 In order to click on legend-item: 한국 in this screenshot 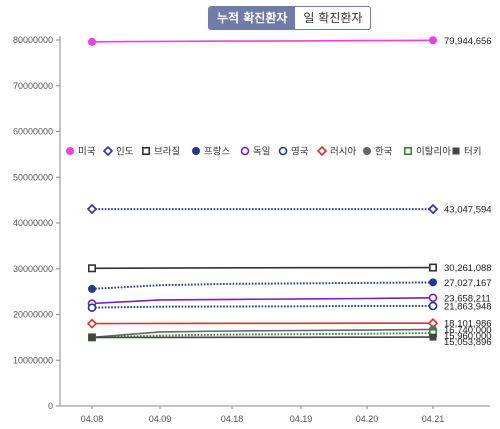, I will do `click(378, 152)`.